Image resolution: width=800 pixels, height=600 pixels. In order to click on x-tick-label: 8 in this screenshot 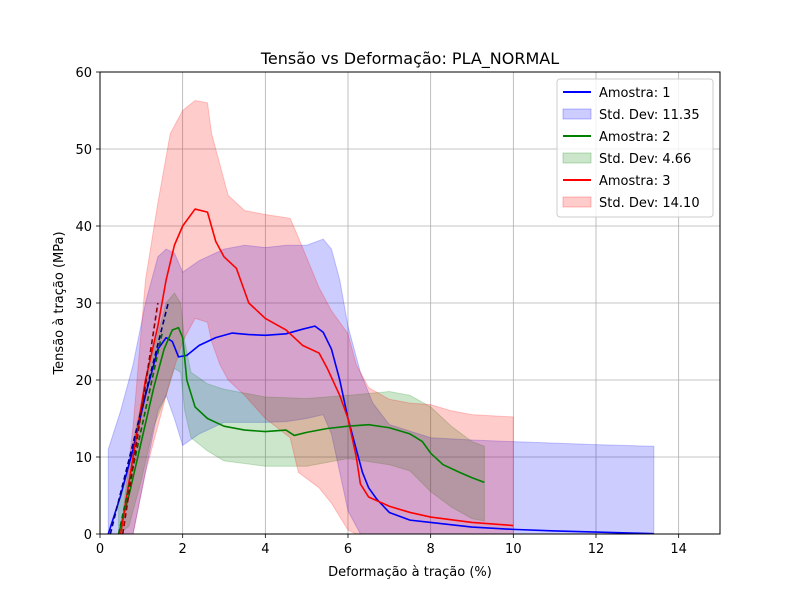, I will do `click(431, 549)`.